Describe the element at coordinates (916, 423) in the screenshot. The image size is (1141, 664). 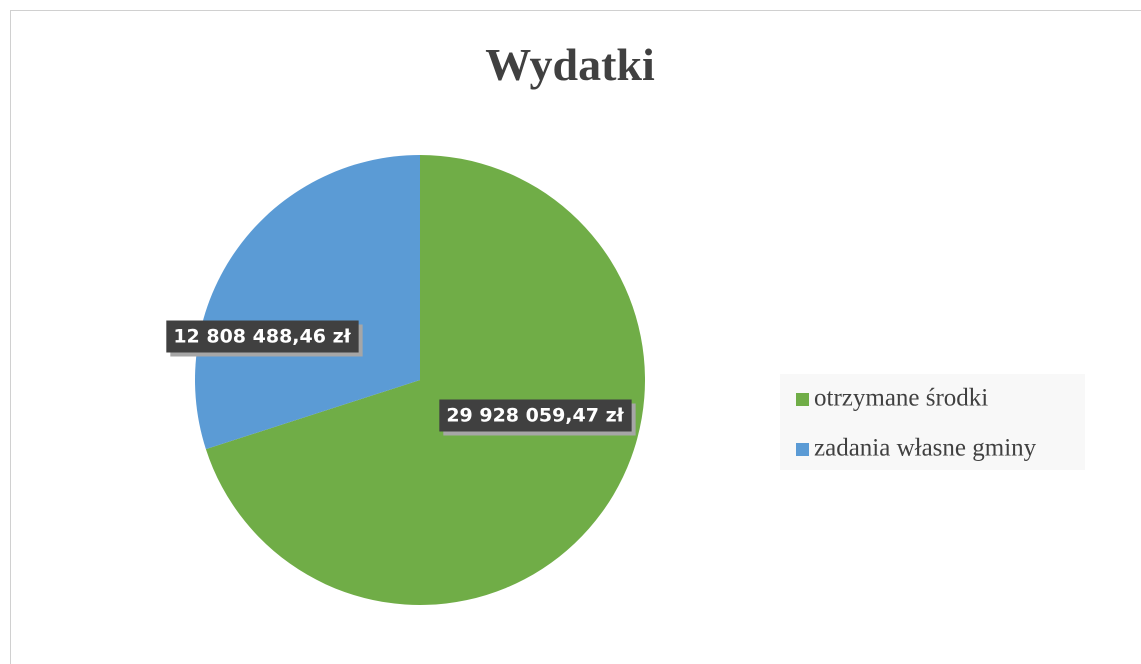
I see `legend: otrzymane środki zadania własne gminy` at that location.